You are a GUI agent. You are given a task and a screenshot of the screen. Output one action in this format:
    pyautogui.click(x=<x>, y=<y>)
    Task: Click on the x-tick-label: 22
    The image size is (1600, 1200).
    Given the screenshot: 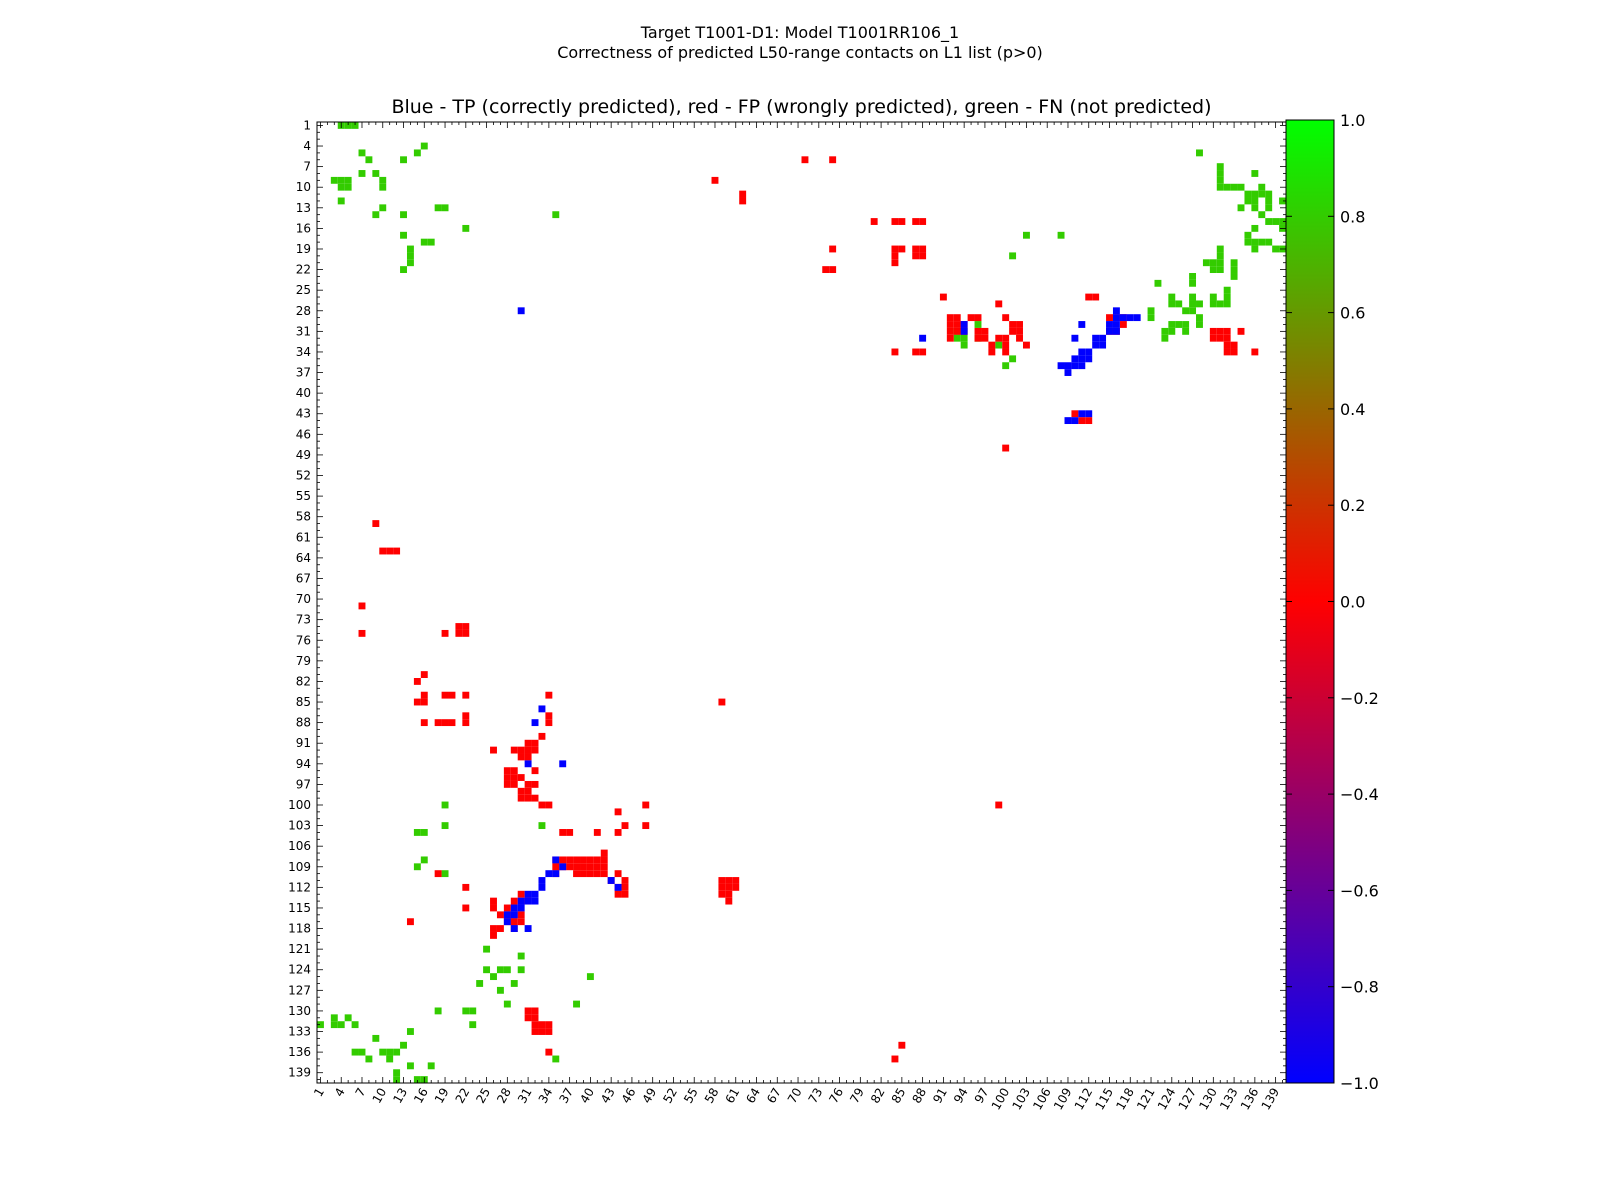 What is the action you would take?
    pyautogui.click(x=463, y=1096)
    